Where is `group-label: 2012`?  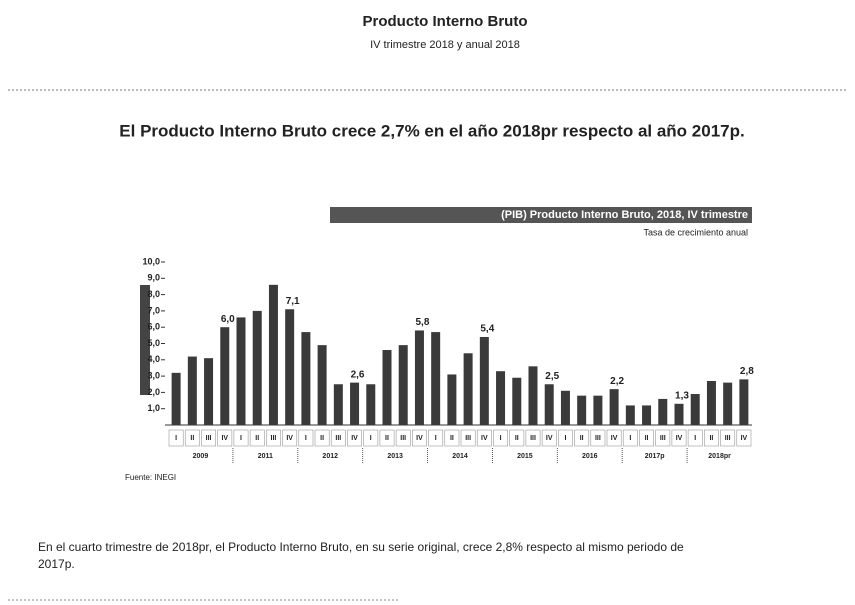 group-label: 2012 is located at coordinates (330, 456).